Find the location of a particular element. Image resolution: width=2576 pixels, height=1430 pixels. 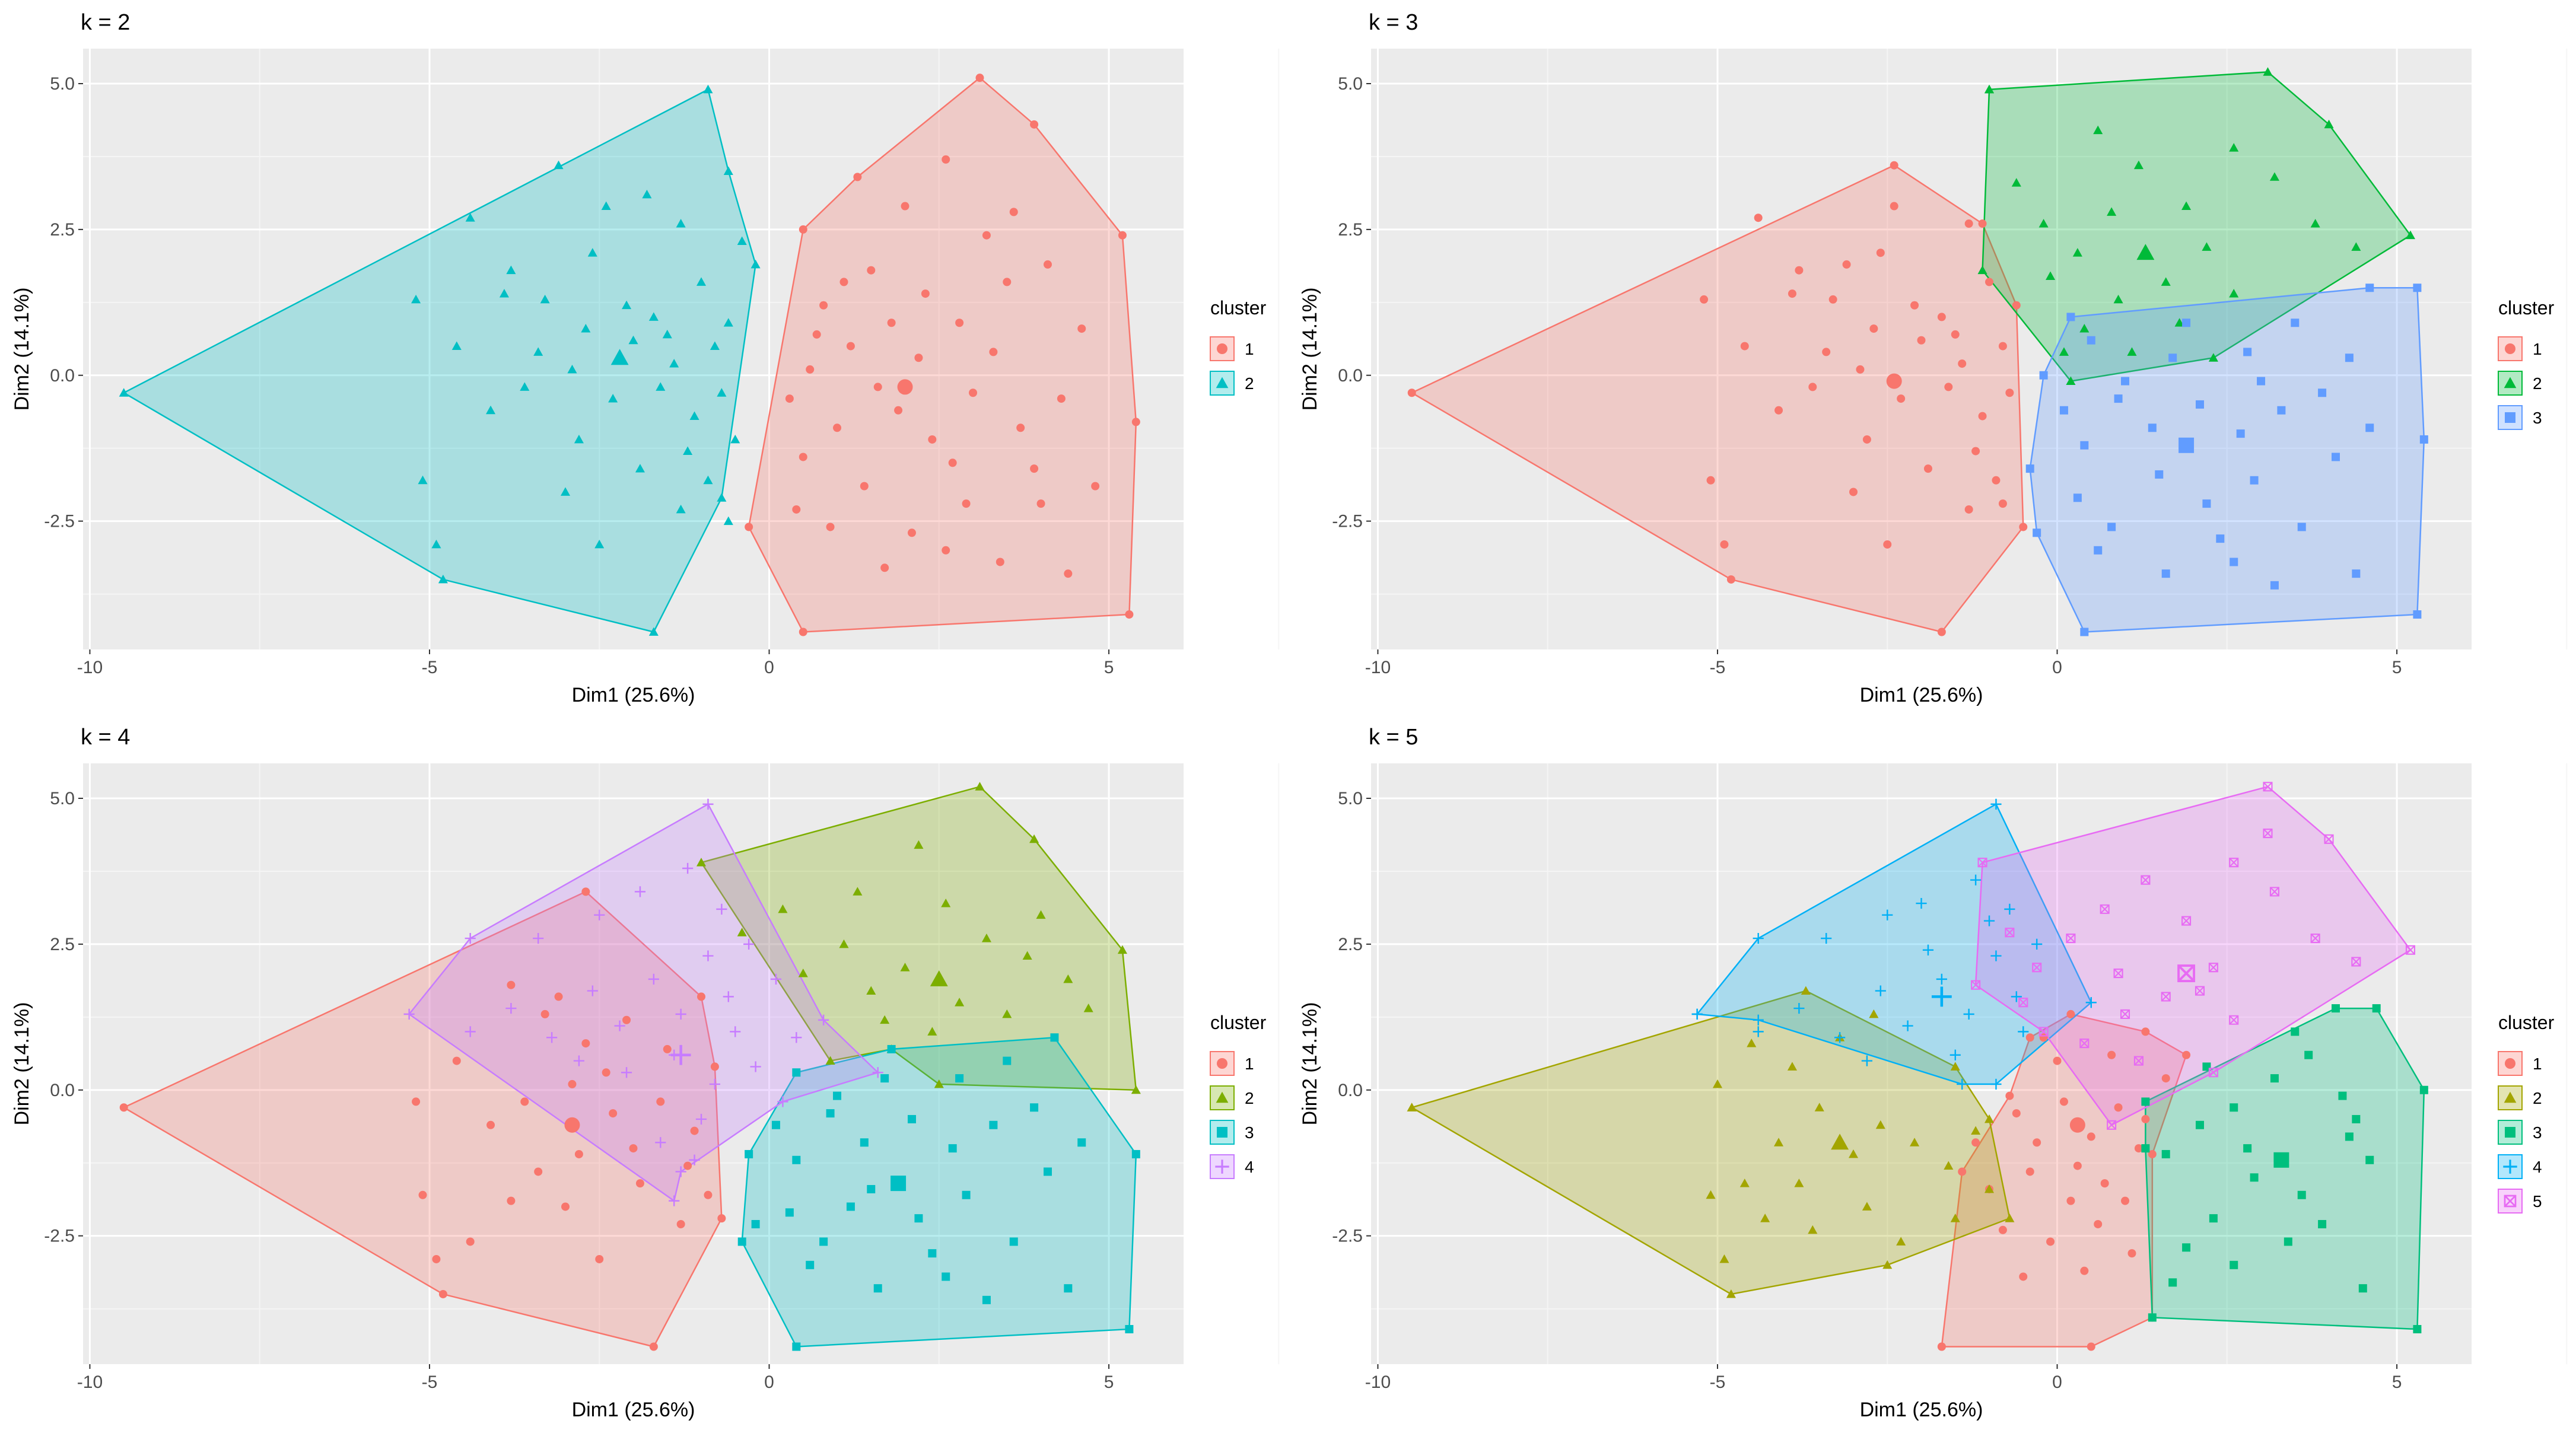

x-tick-label: 0 is located at coordinates (769, 667).